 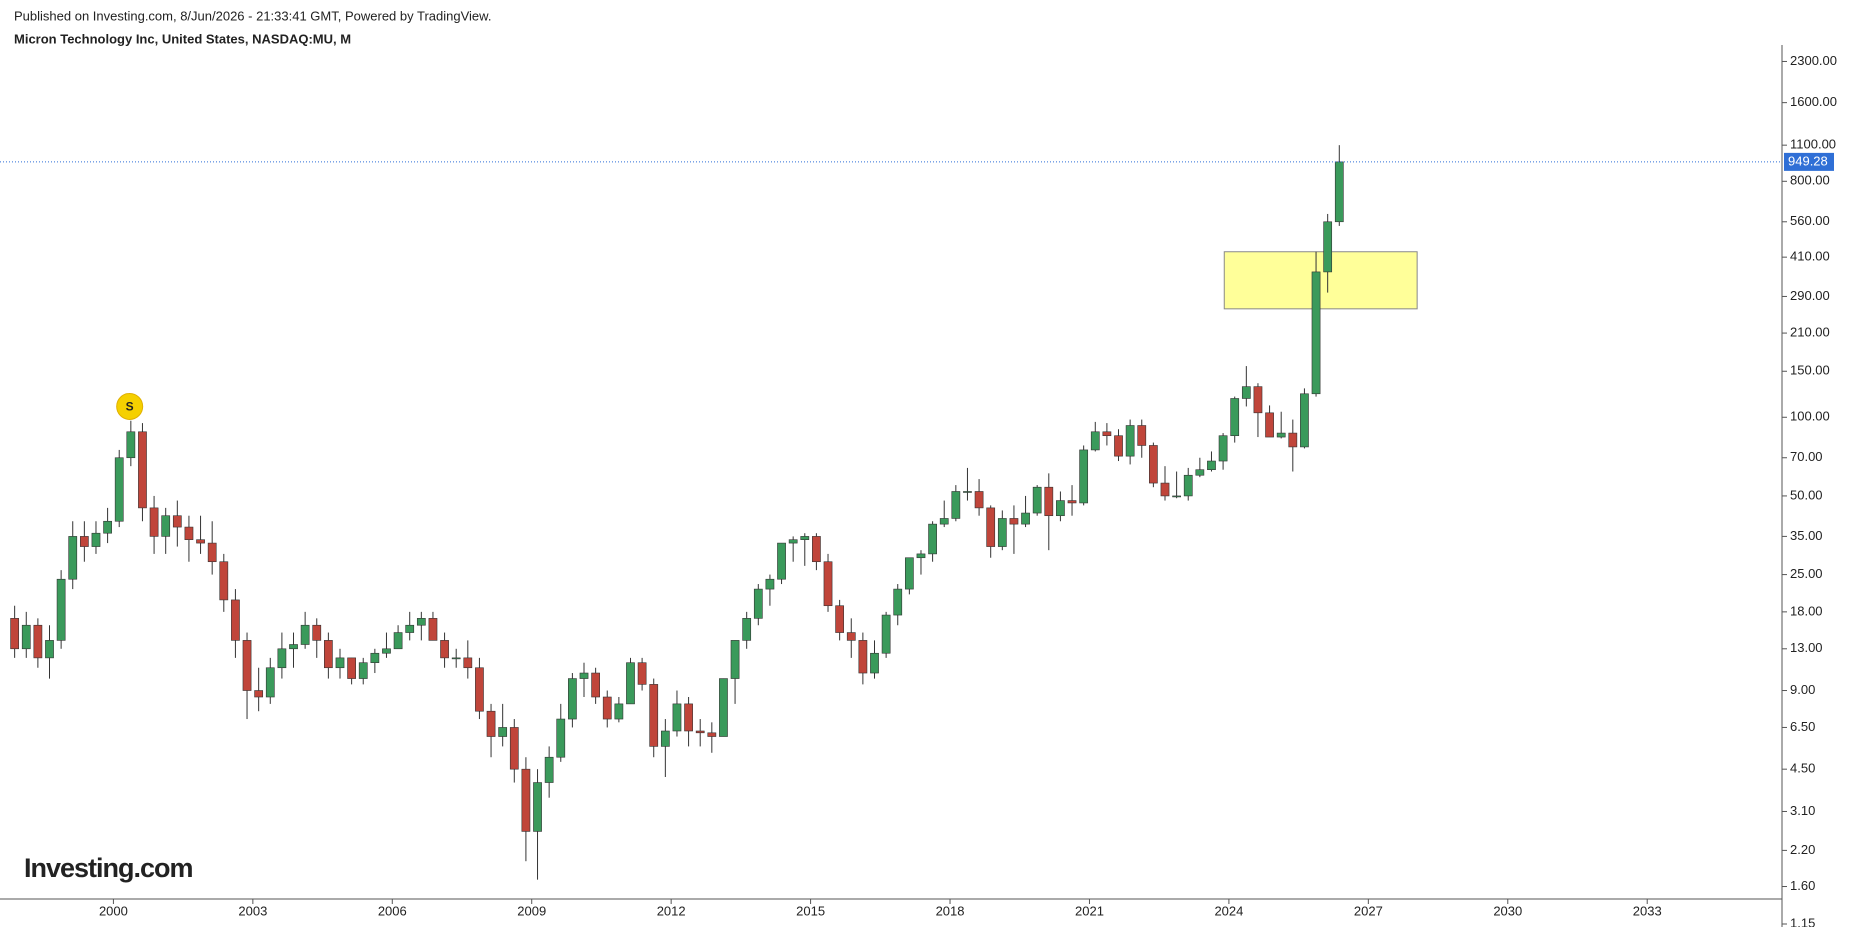 I want to click on y-tick-label: 100.00, so click(x=1810, y=416).